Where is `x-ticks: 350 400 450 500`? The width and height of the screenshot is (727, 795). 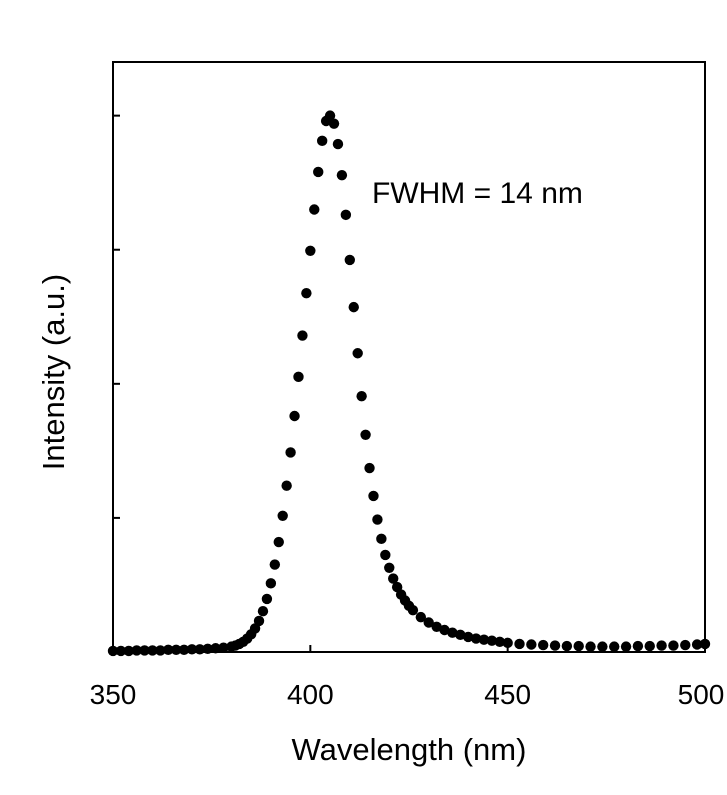
x-ticks: 350 400 450 500 is located at coordinates (407, 677).